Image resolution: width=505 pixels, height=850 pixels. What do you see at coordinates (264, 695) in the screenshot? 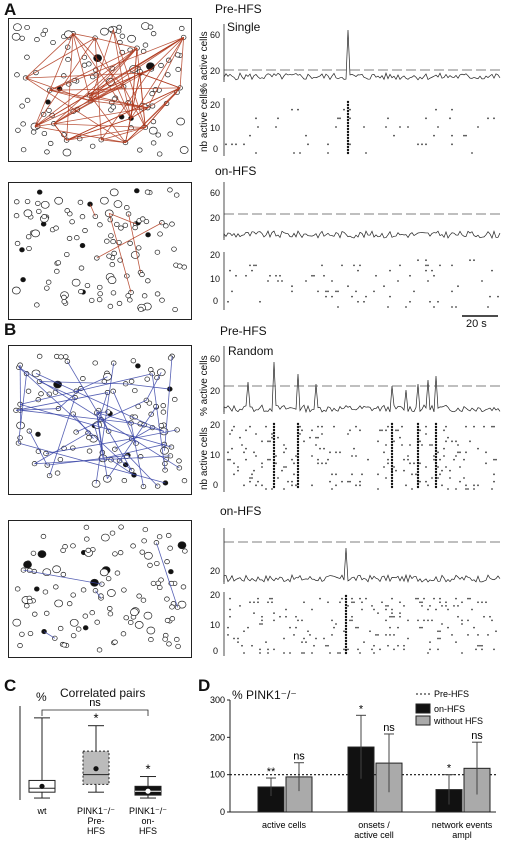
I see `panel-d-ylabel: % PINK1⁻/⁻` at bounding box center [264, 695].